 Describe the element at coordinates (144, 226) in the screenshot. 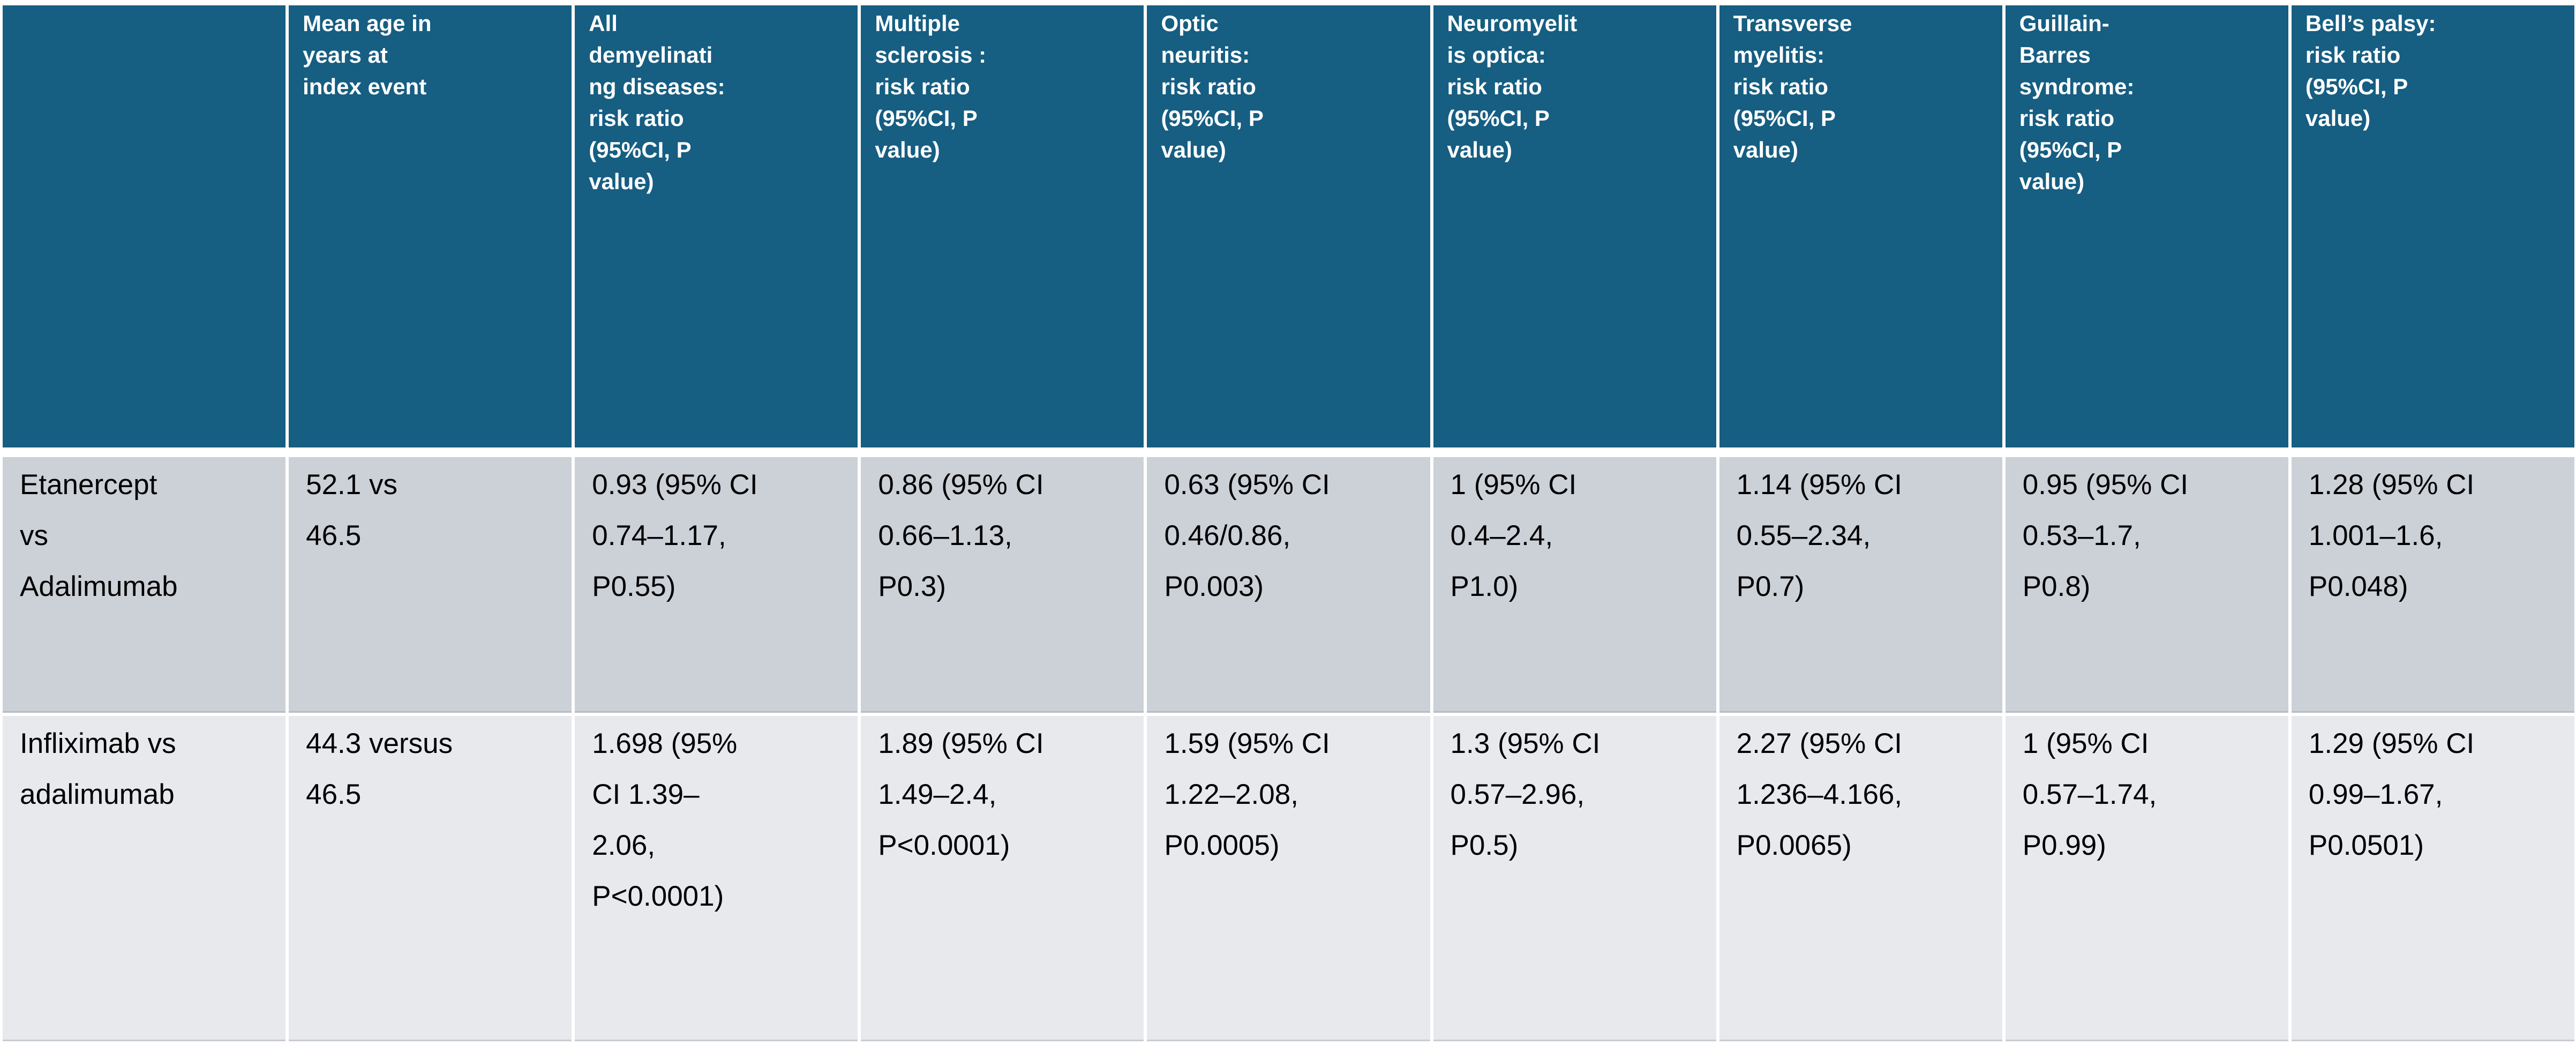

I see `header-cell-row-label` at that location.